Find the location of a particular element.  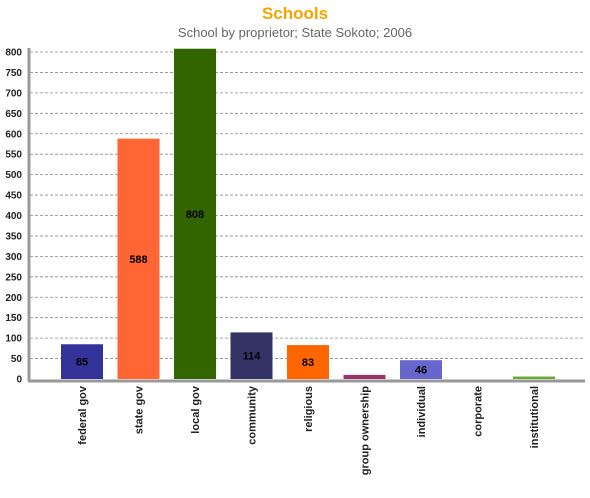

data-label: 85 is located at coordinates (82, 363).